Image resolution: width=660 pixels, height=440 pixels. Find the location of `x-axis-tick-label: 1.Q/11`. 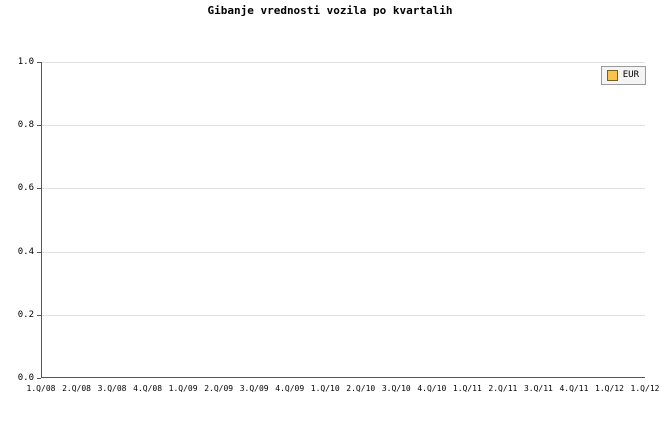

x-axis-tick-label: 1.Q/11 is located at coordinates (467, 388).